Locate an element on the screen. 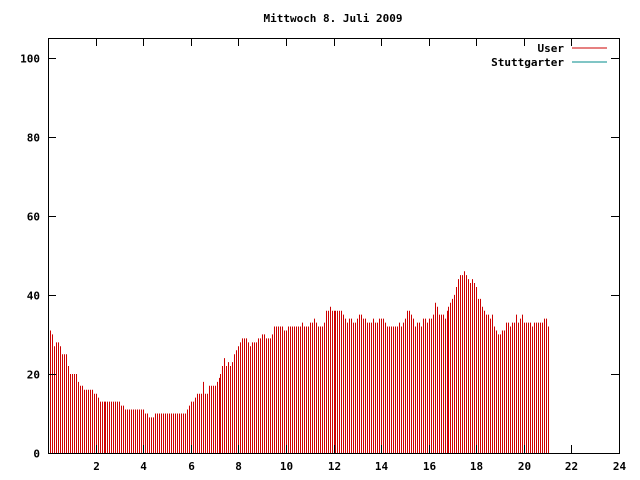 The height and width of the screenshot is (480, 640). legend: User Stuttgarter is located at coordinates (549, 55).